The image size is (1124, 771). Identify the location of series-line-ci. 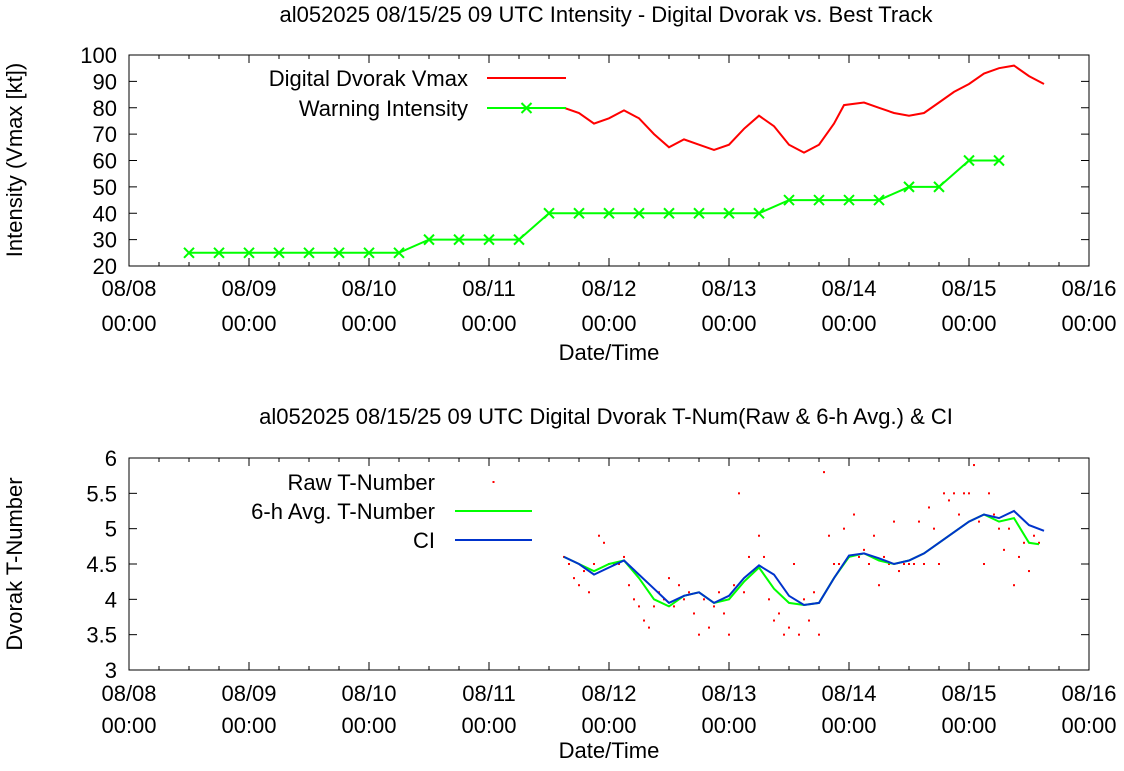
(804, 558).